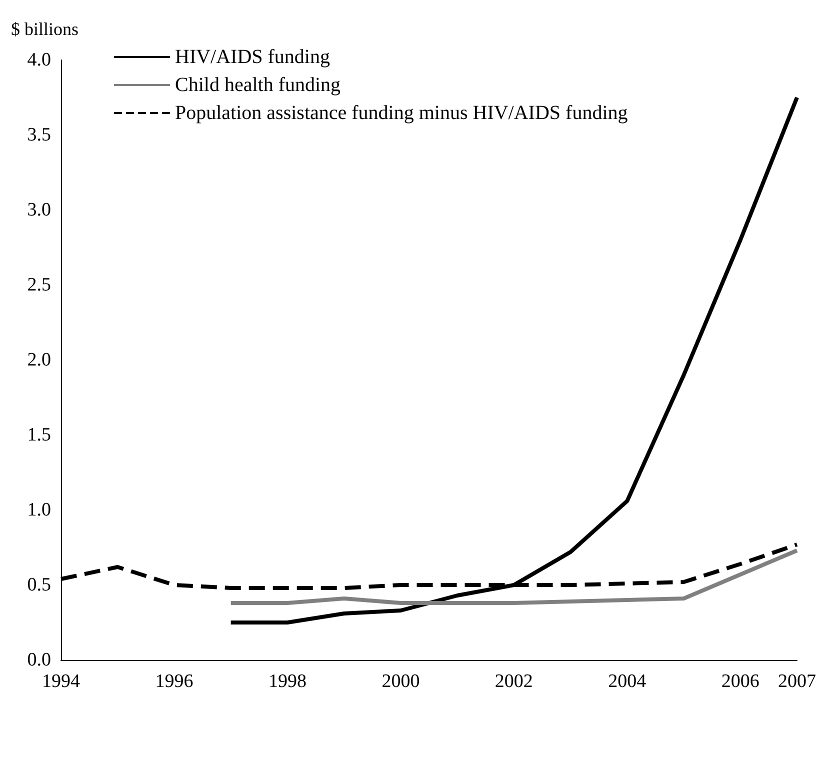  What do you see at coordinates (39, 135) in the screenshot?
I see `y-tick-label: 3.5` at bounding box center [39, 135].